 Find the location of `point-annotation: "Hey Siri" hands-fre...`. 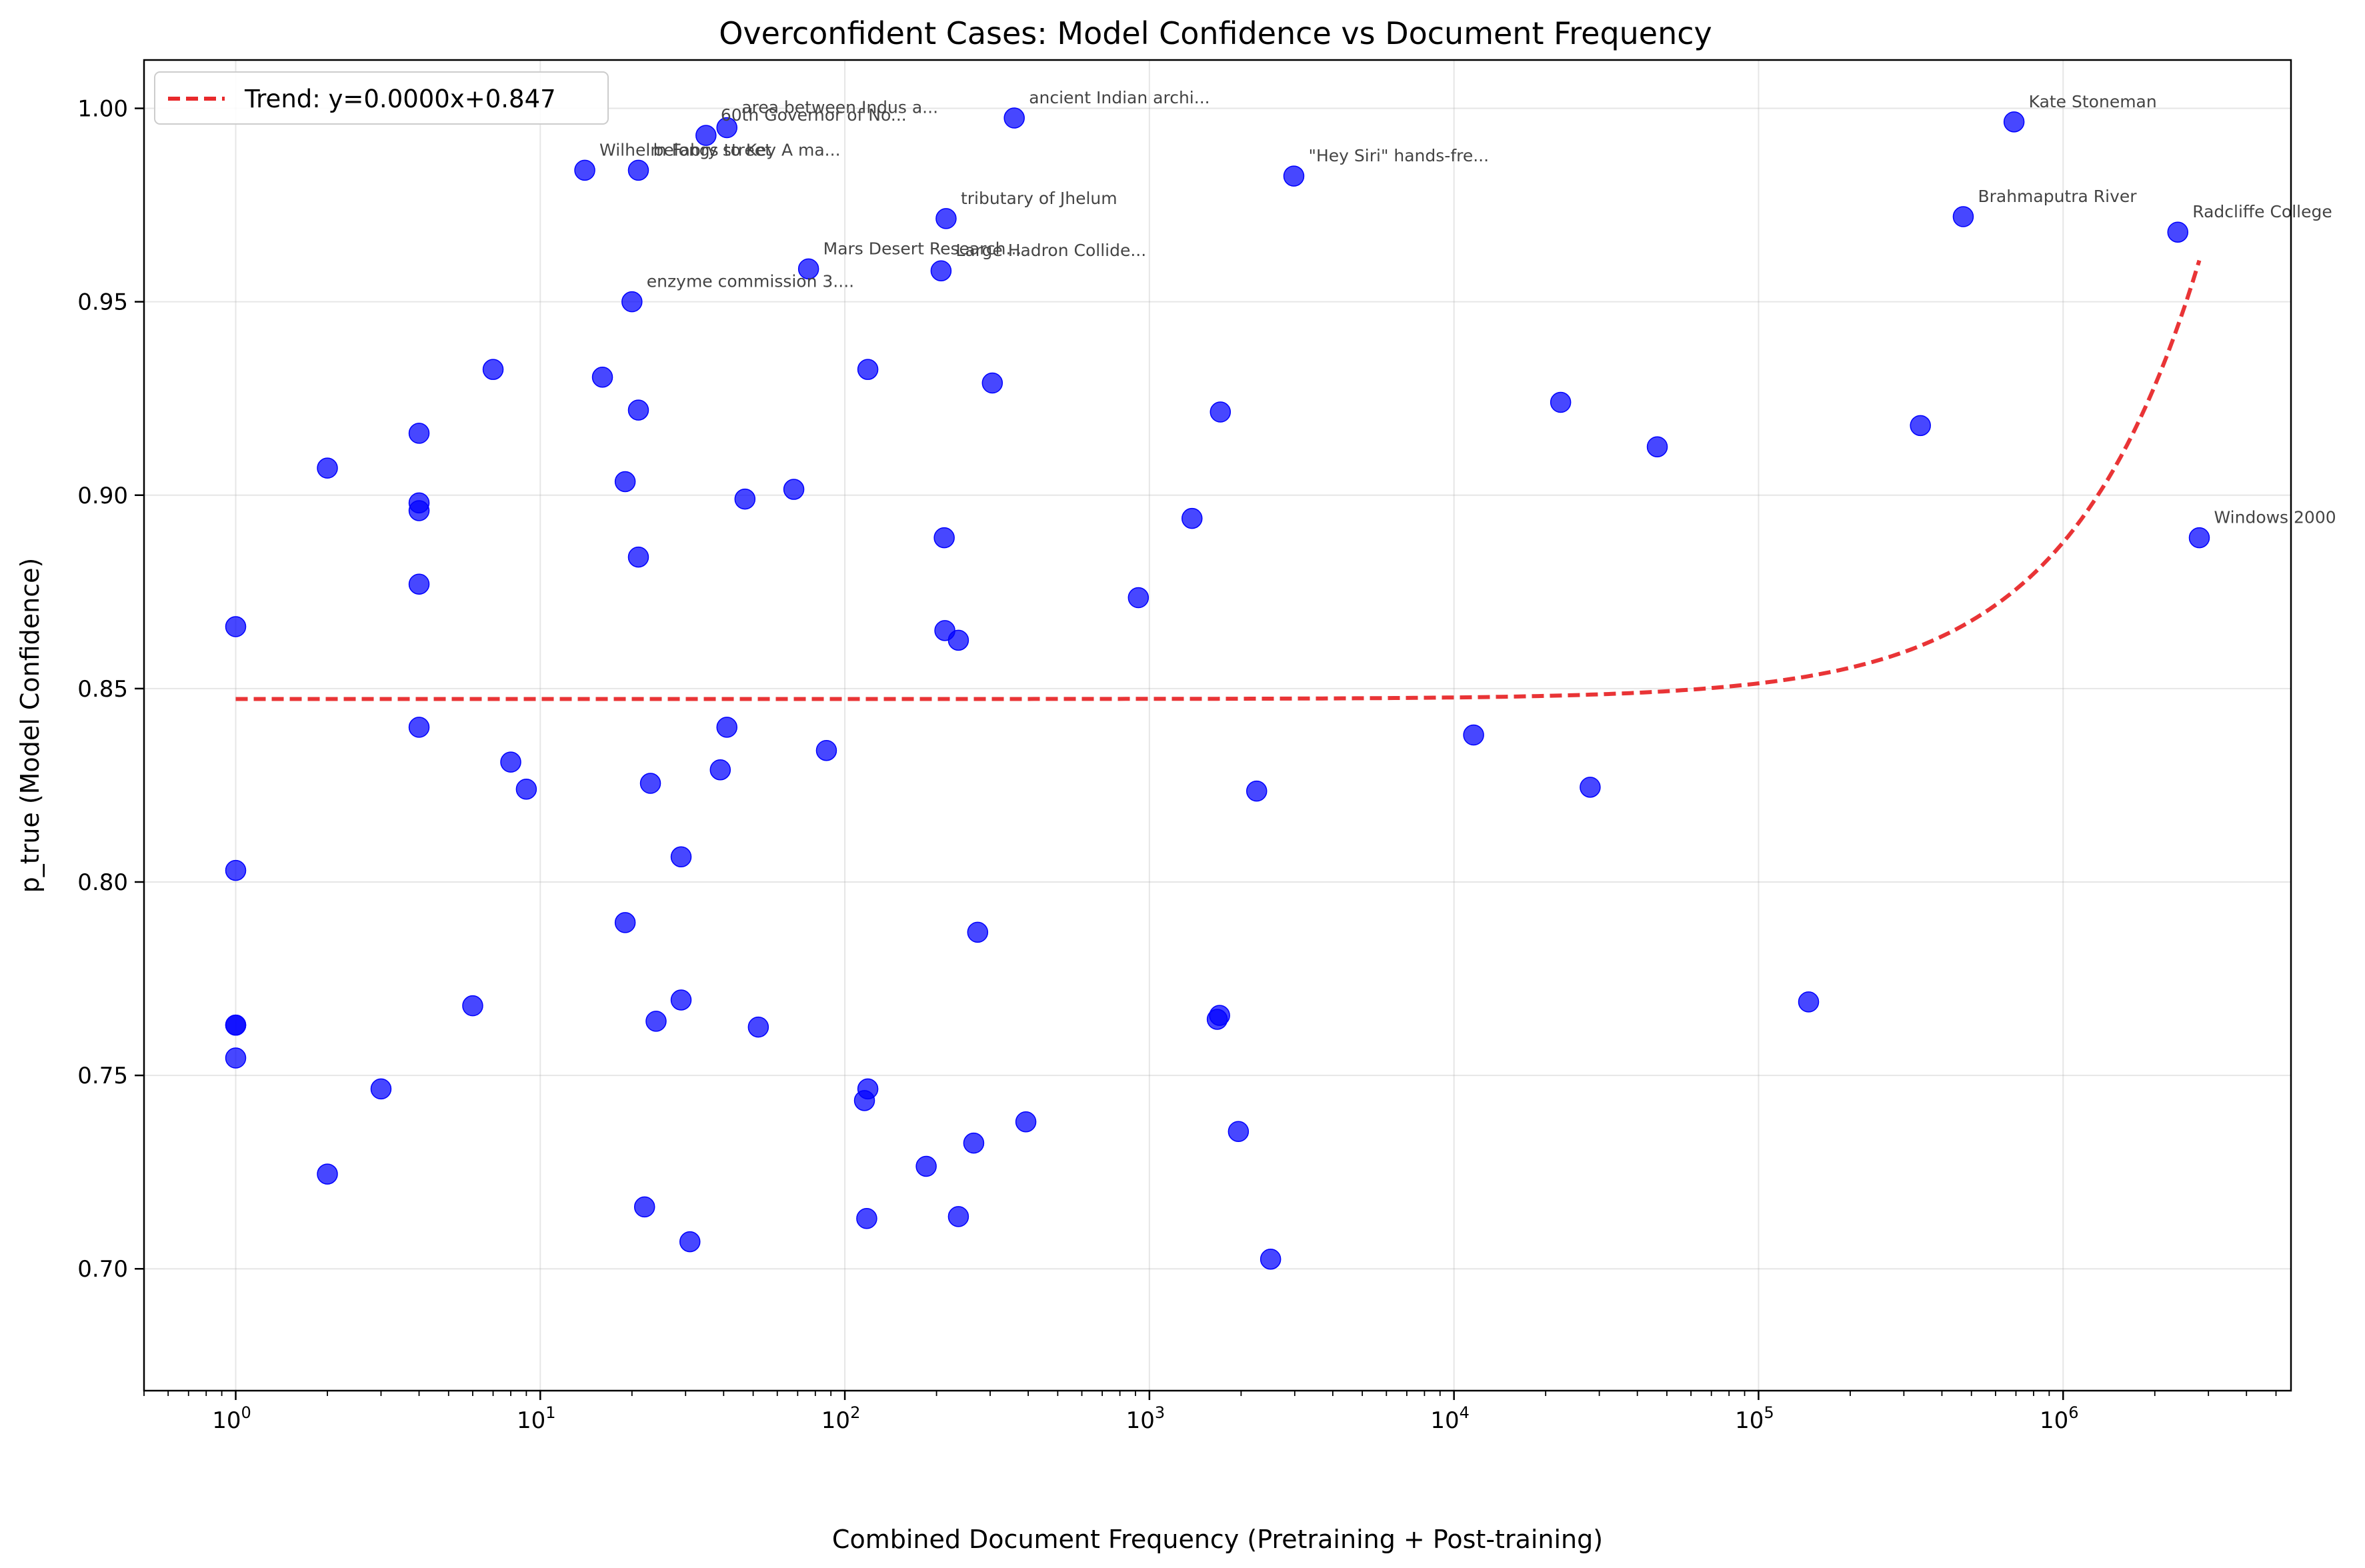

point-annotation: "Hey Siri" hands-fre... is located at coordinates (1398, 155).